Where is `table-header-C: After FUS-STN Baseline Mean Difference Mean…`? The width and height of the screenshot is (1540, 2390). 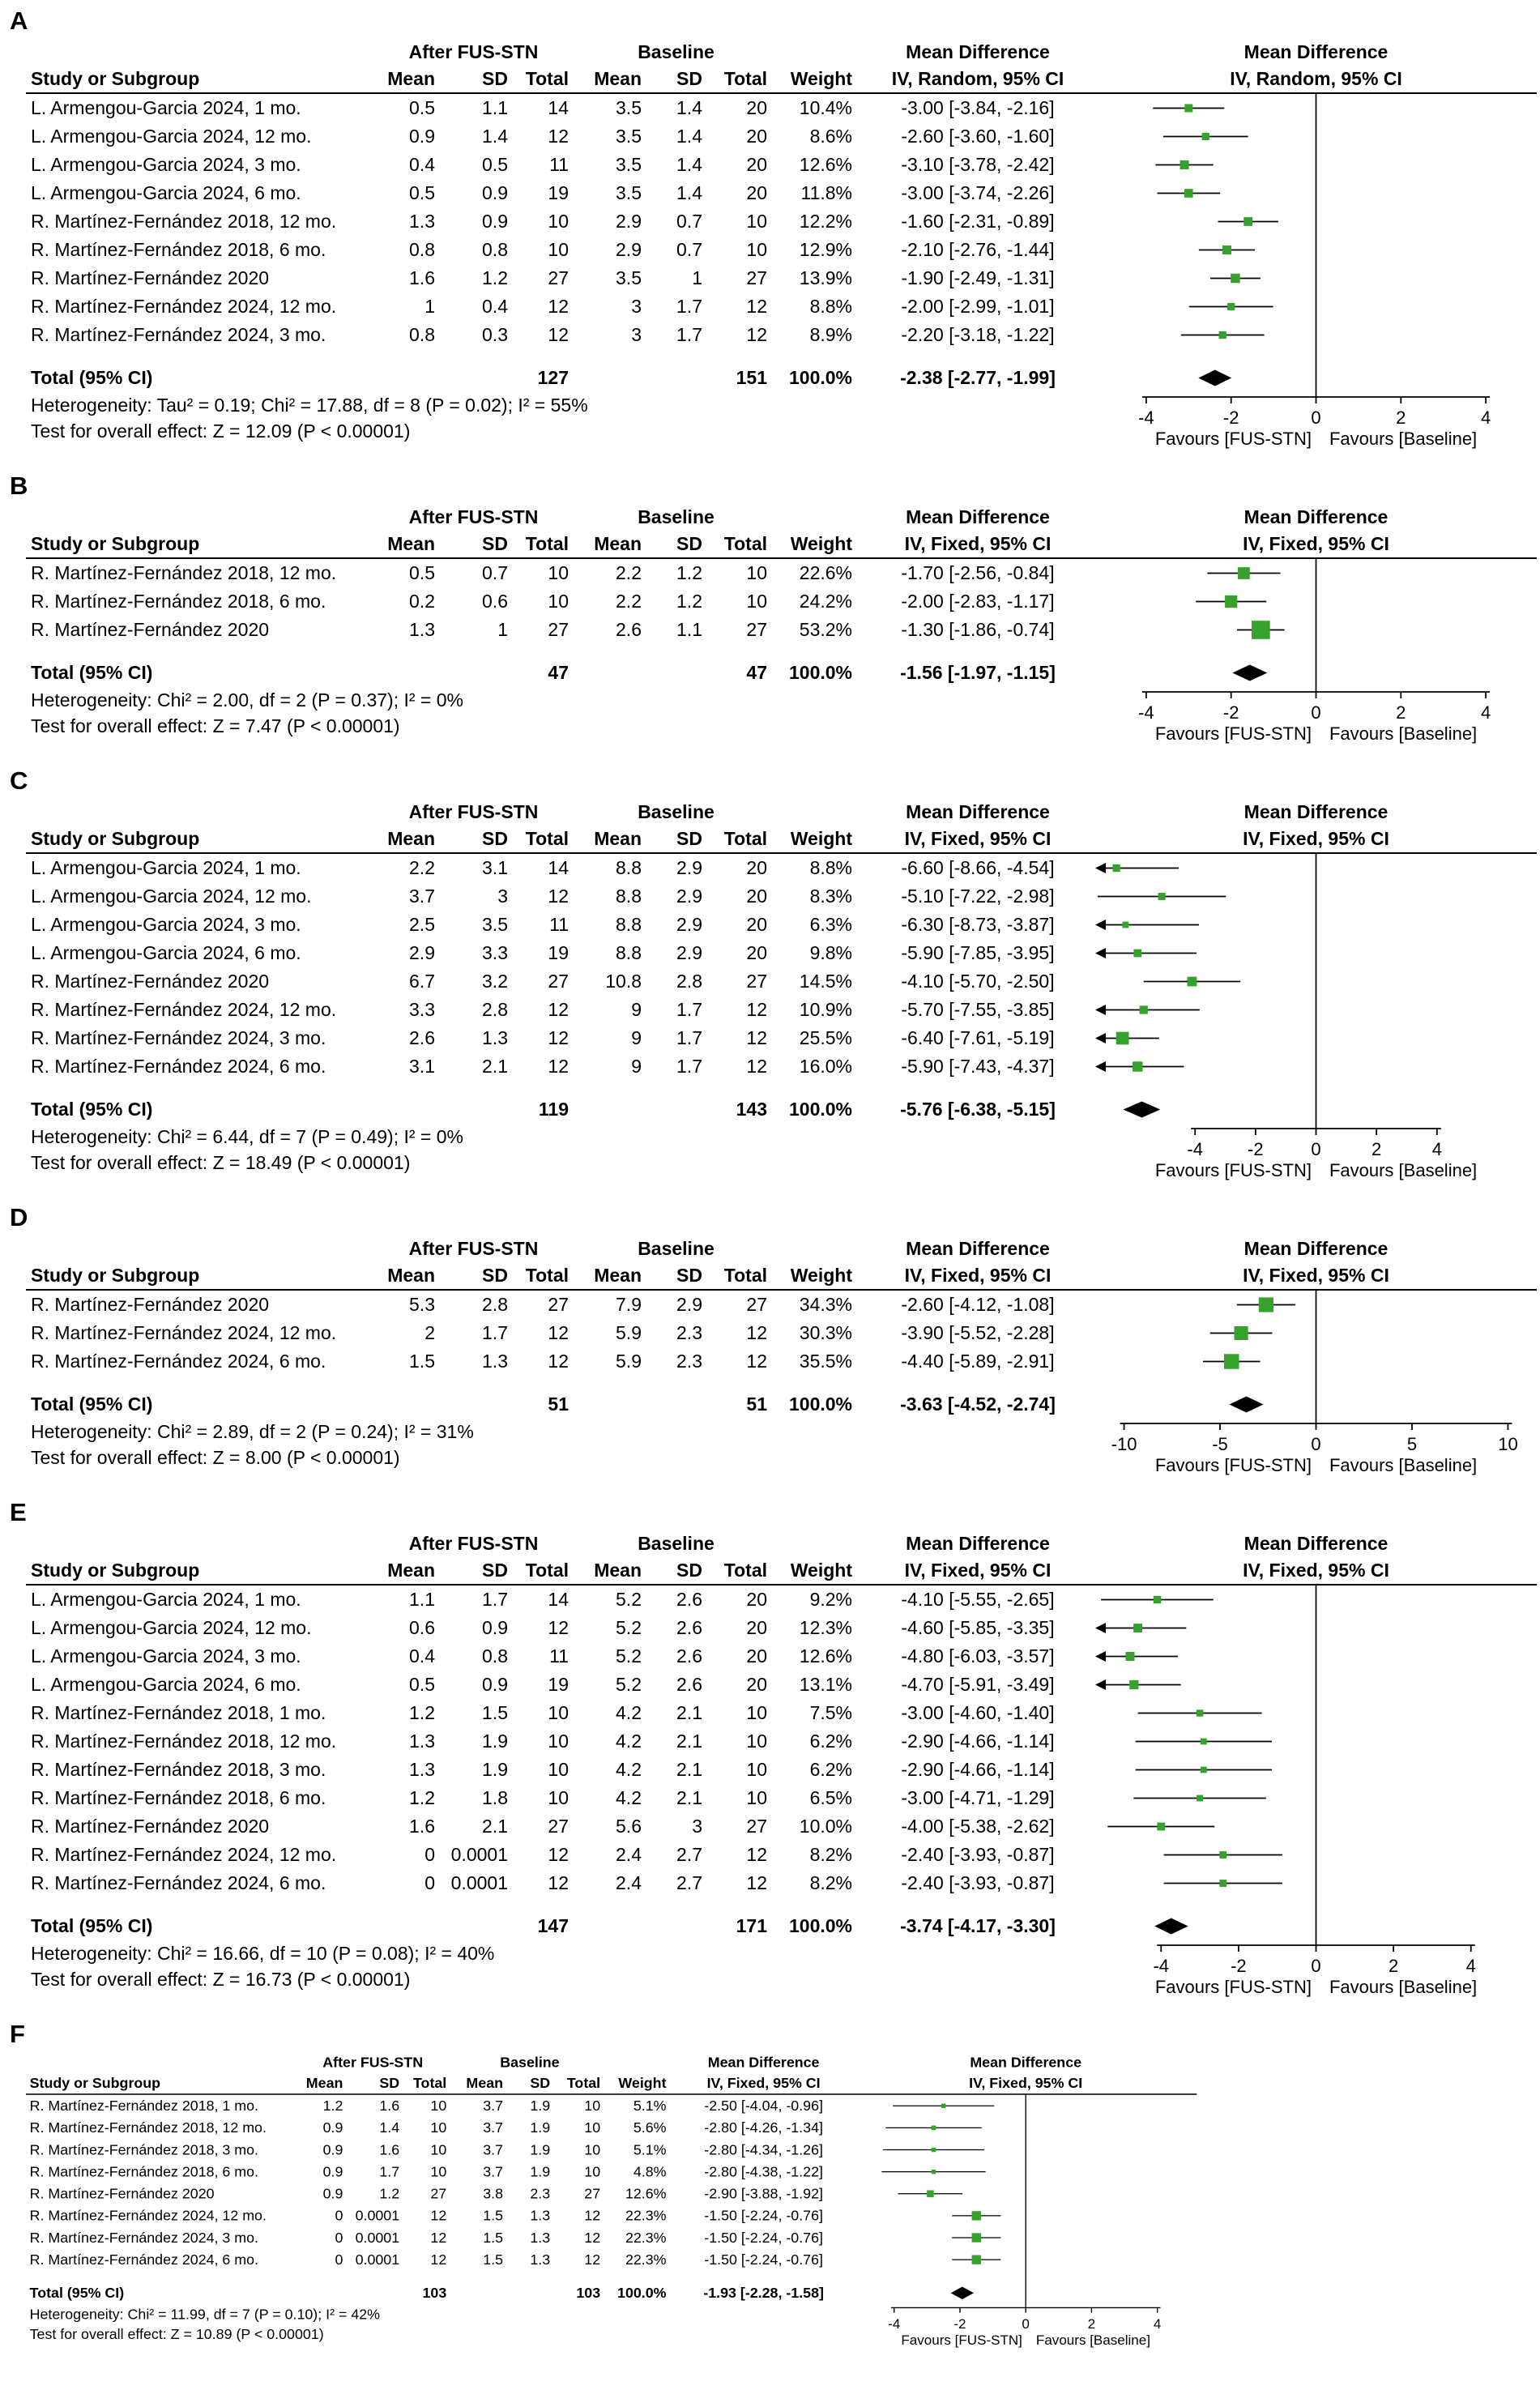 table-header-C: After FUS-STN Baseline Mean Difference Mean… is located at coordinates (781, 826).